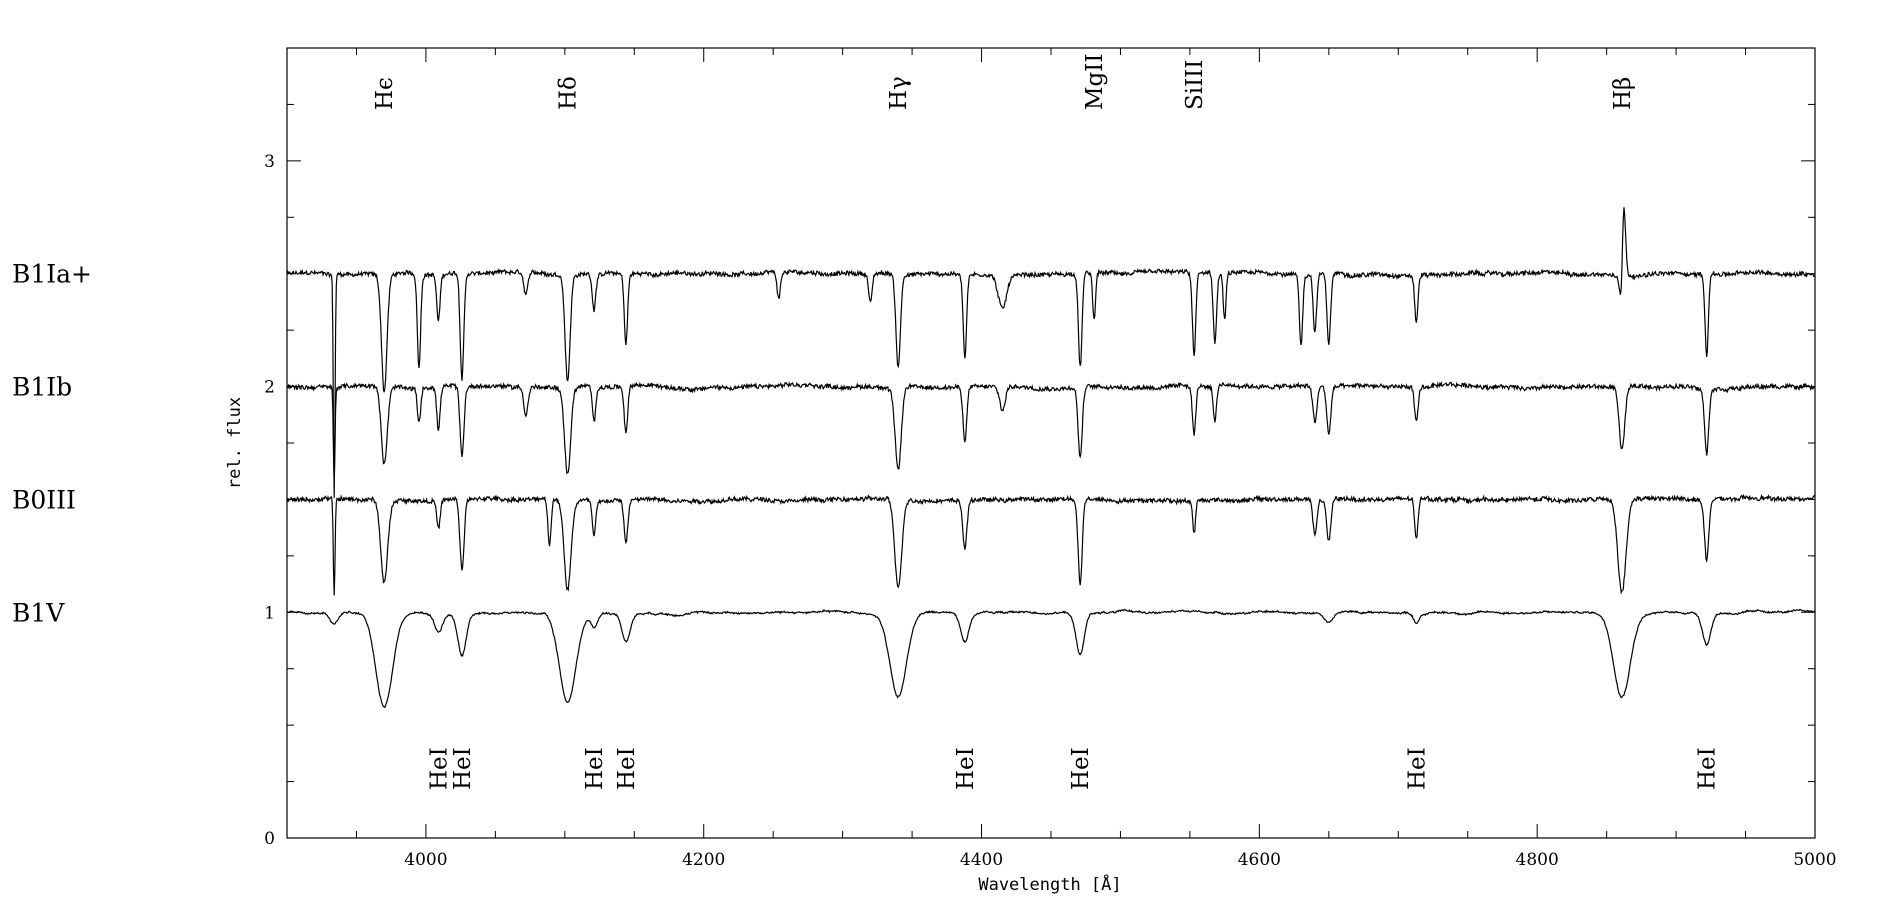 This screenshot has height=917, width=1885. I want to click on x-tick-label: 4600, so click(1259, 860).